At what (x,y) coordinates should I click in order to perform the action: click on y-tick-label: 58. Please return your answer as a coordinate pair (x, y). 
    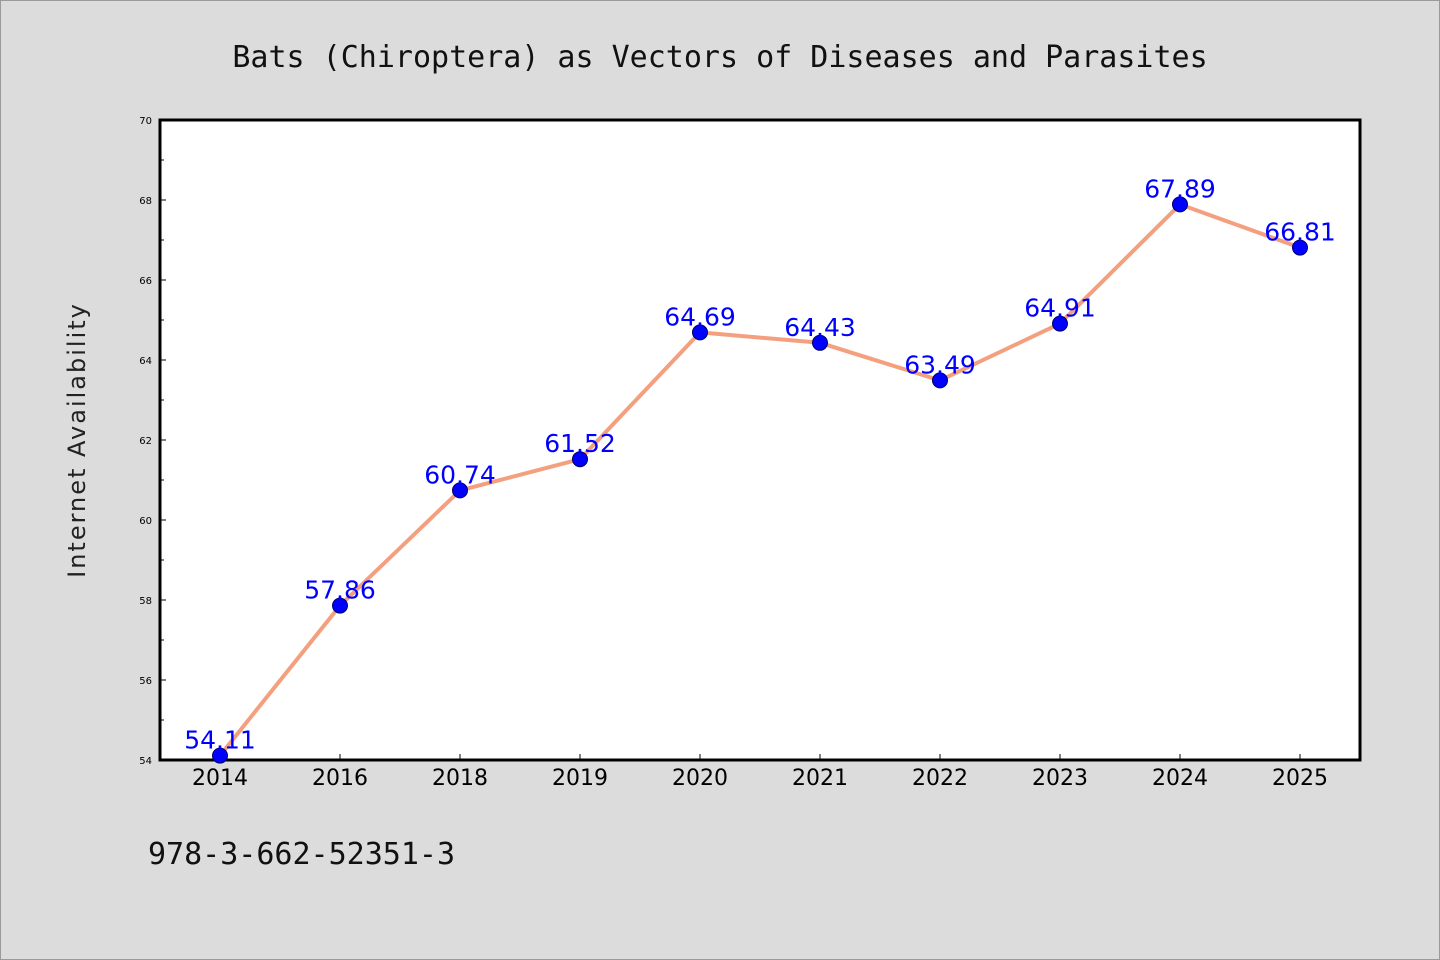
    Looking at the image, I should click on (145, 601).